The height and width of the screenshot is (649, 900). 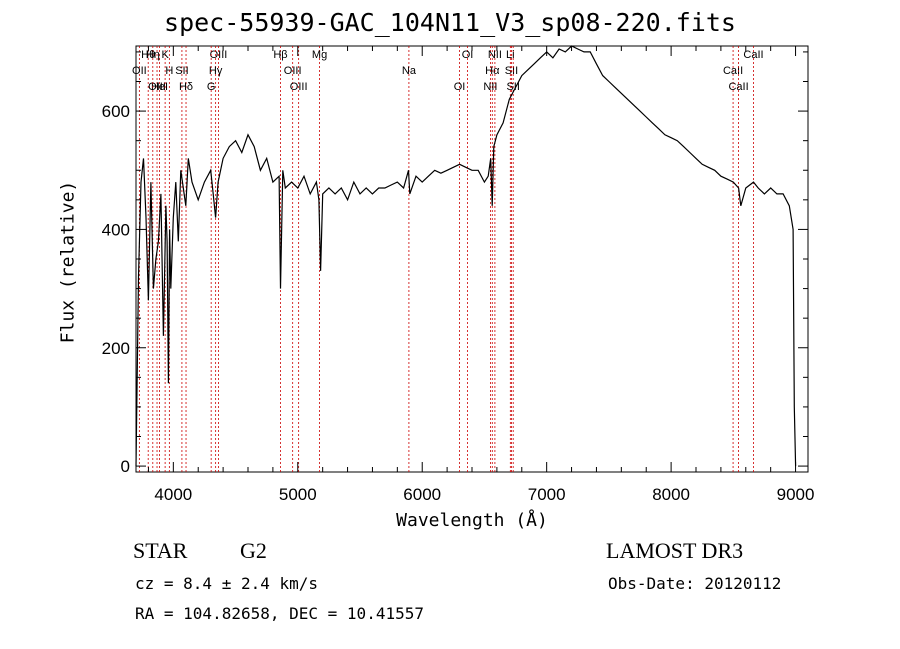 I want to click on line-label: Hγ, so click(x=216, y=71).